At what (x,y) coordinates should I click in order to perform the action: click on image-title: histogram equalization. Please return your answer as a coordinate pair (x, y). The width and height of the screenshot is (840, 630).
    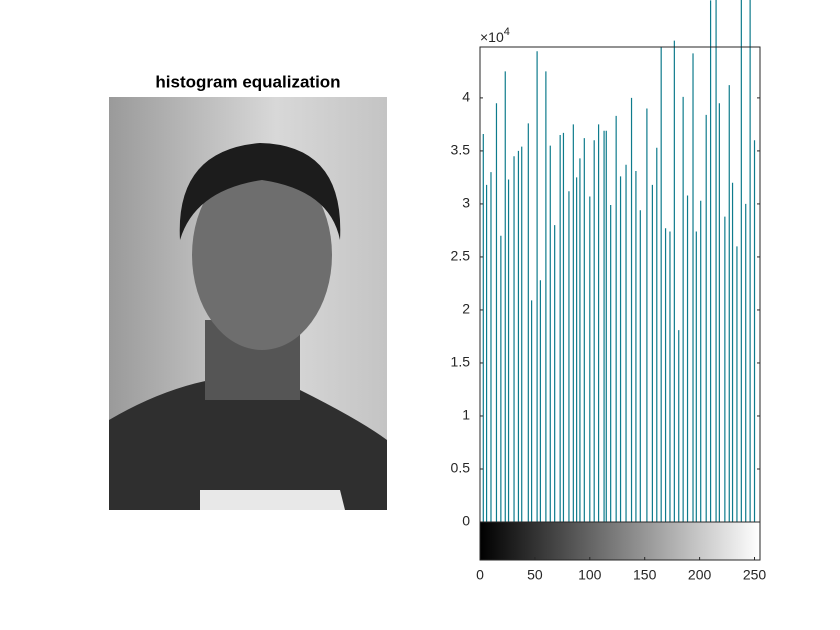
    Looking at the image, I should click on (247, 81).